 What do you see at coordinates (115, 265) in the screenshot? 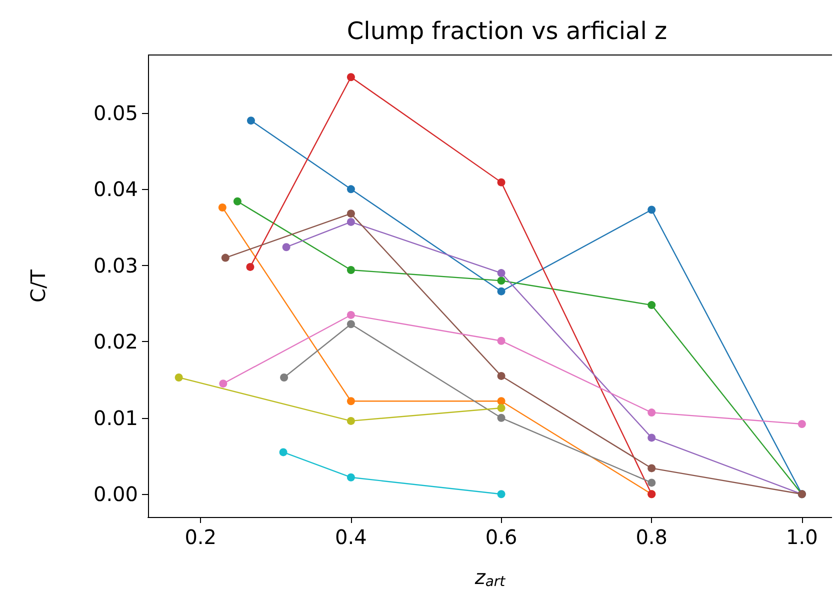
I see `y-tick-label: 0.03` at bounding box center [115, 265].